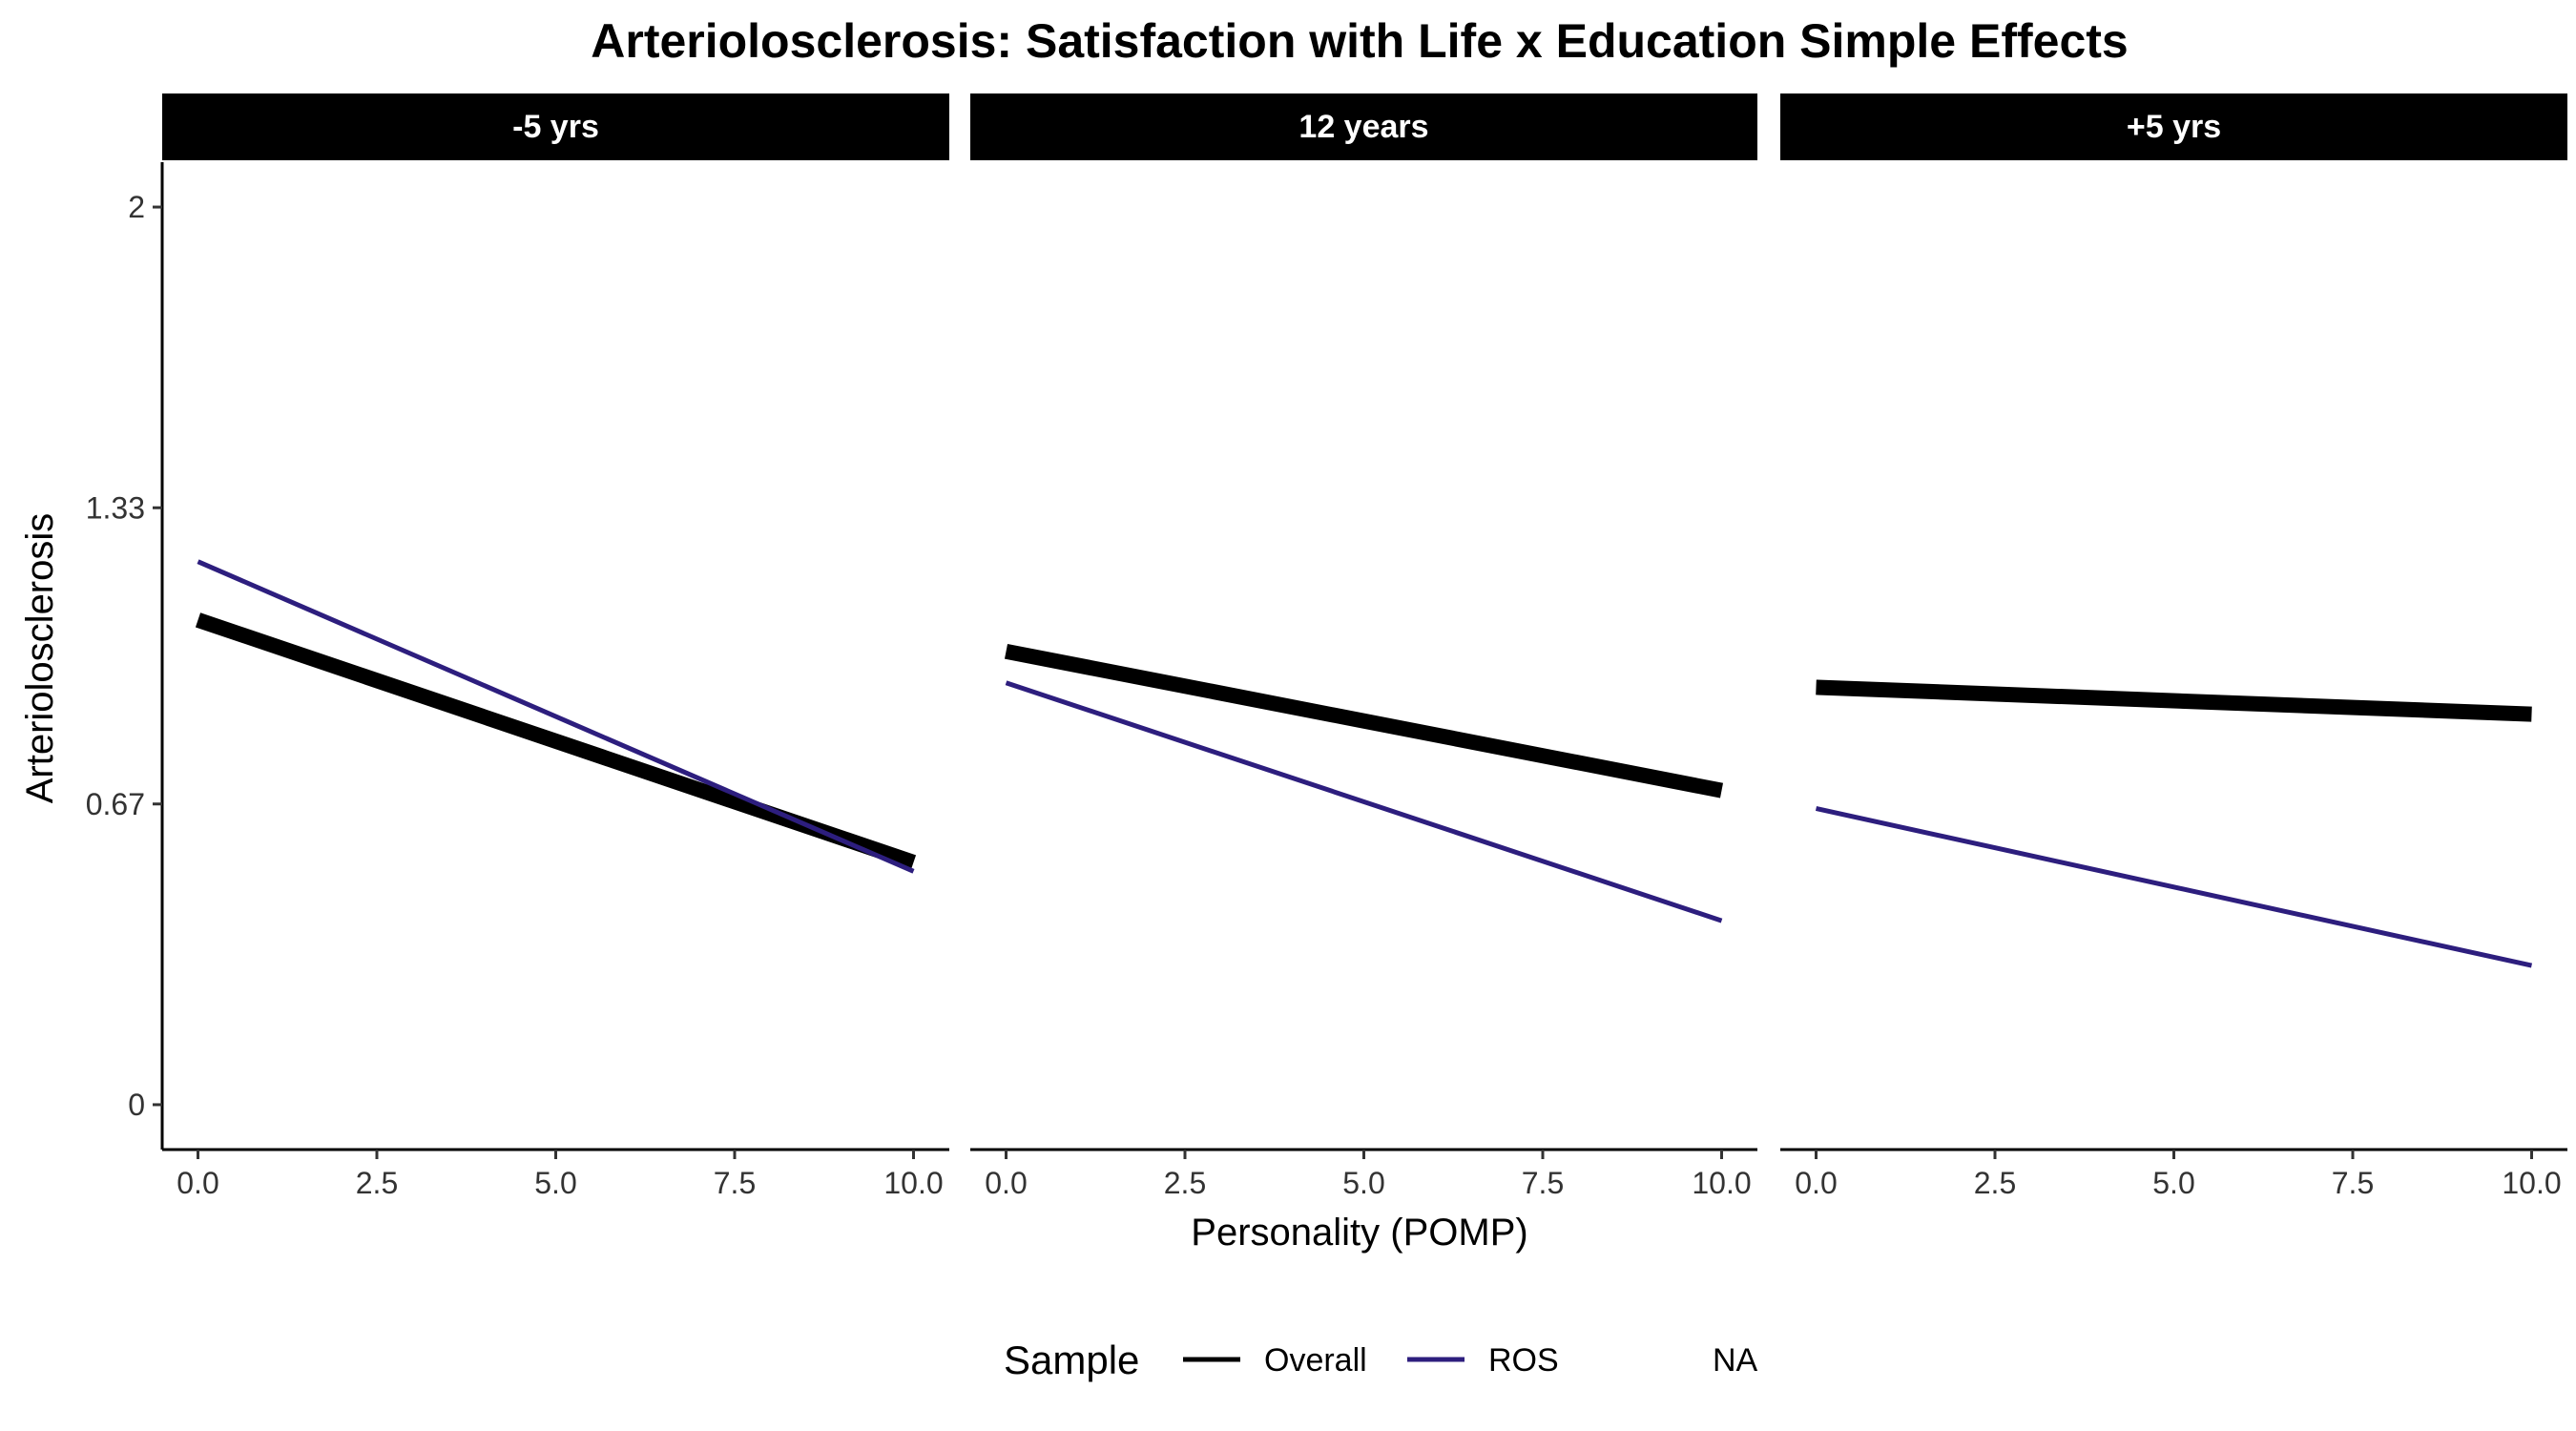 Image resolution: width=2576 pixels, height=1431 pixels. I want to click on y-tick-label: 0.67, so click(115, 804).